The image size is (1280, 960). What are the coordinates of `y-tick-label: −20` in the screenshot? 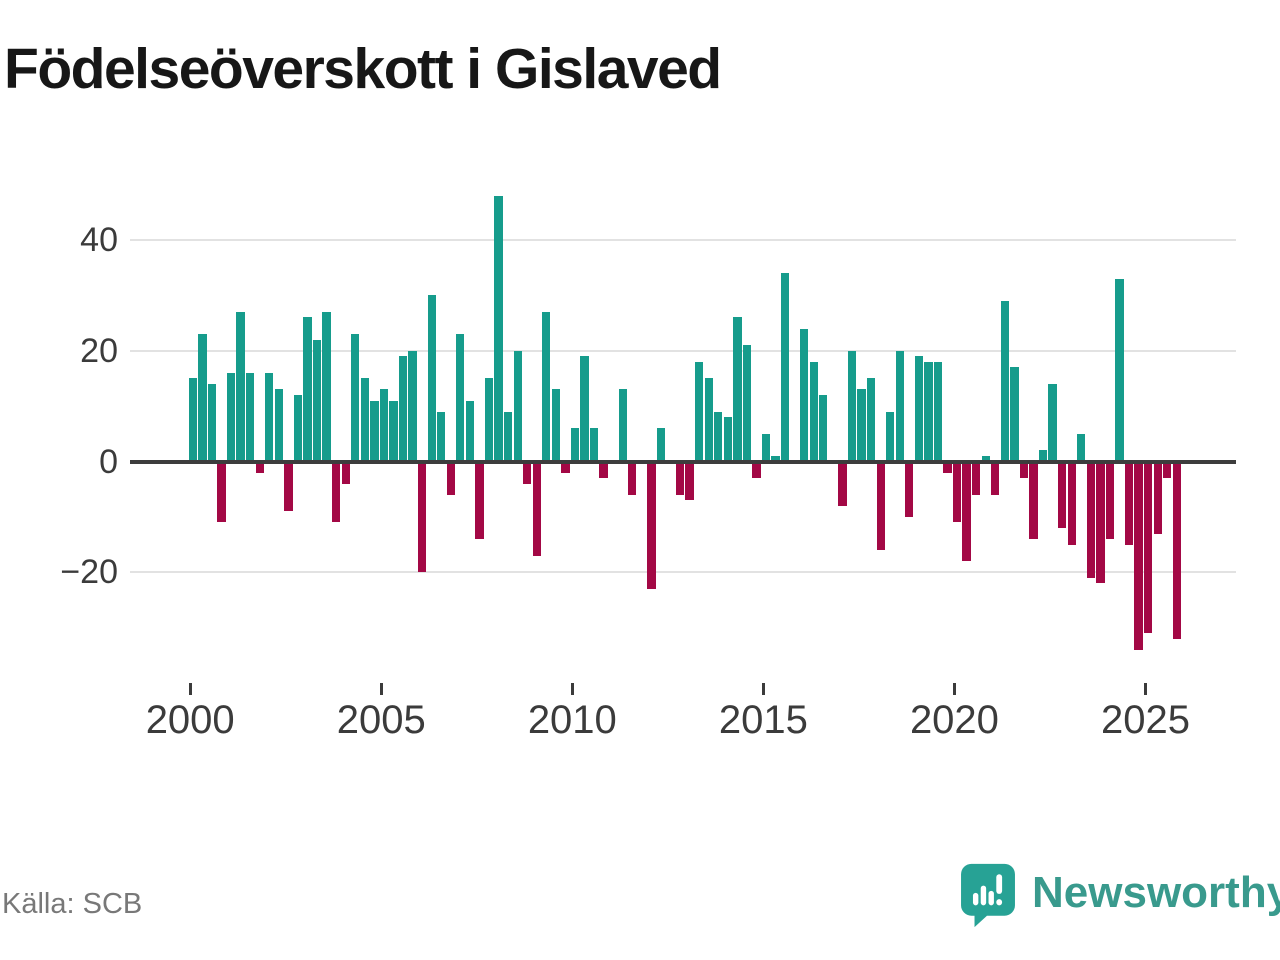 It's located at (89, 572).